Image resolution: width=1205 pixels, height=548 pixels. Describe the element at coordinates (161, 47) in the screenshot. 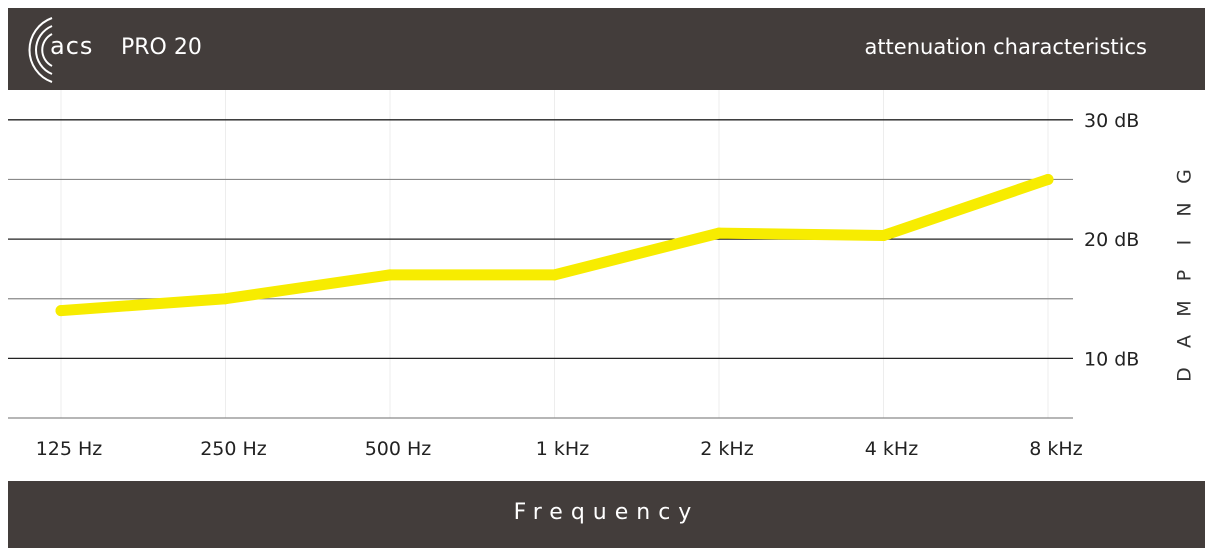

I see `model-name: PRO 20` at that location.